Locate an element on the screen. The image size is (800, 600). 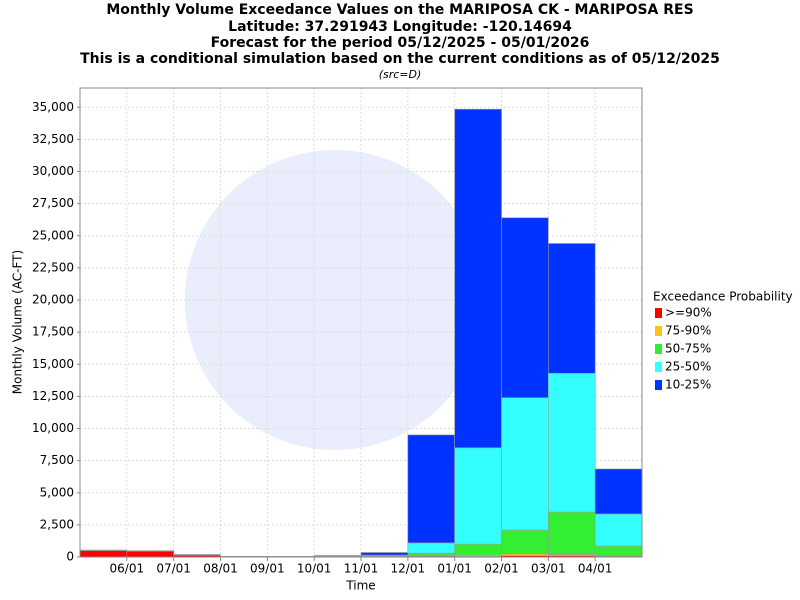
y-tick-label: 20,000 is located at coordinates (53, 300).